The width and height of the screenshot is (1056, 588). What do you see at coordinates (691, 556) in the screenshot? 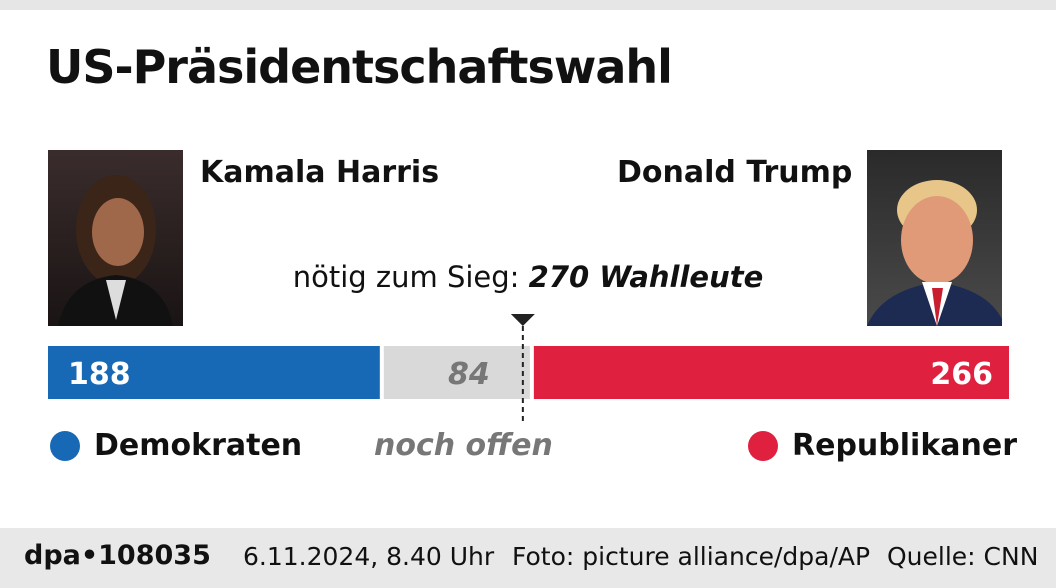
I see `footer-photo: Foto: picture alliance/dpa/AP` at bounding box center [691, 556].